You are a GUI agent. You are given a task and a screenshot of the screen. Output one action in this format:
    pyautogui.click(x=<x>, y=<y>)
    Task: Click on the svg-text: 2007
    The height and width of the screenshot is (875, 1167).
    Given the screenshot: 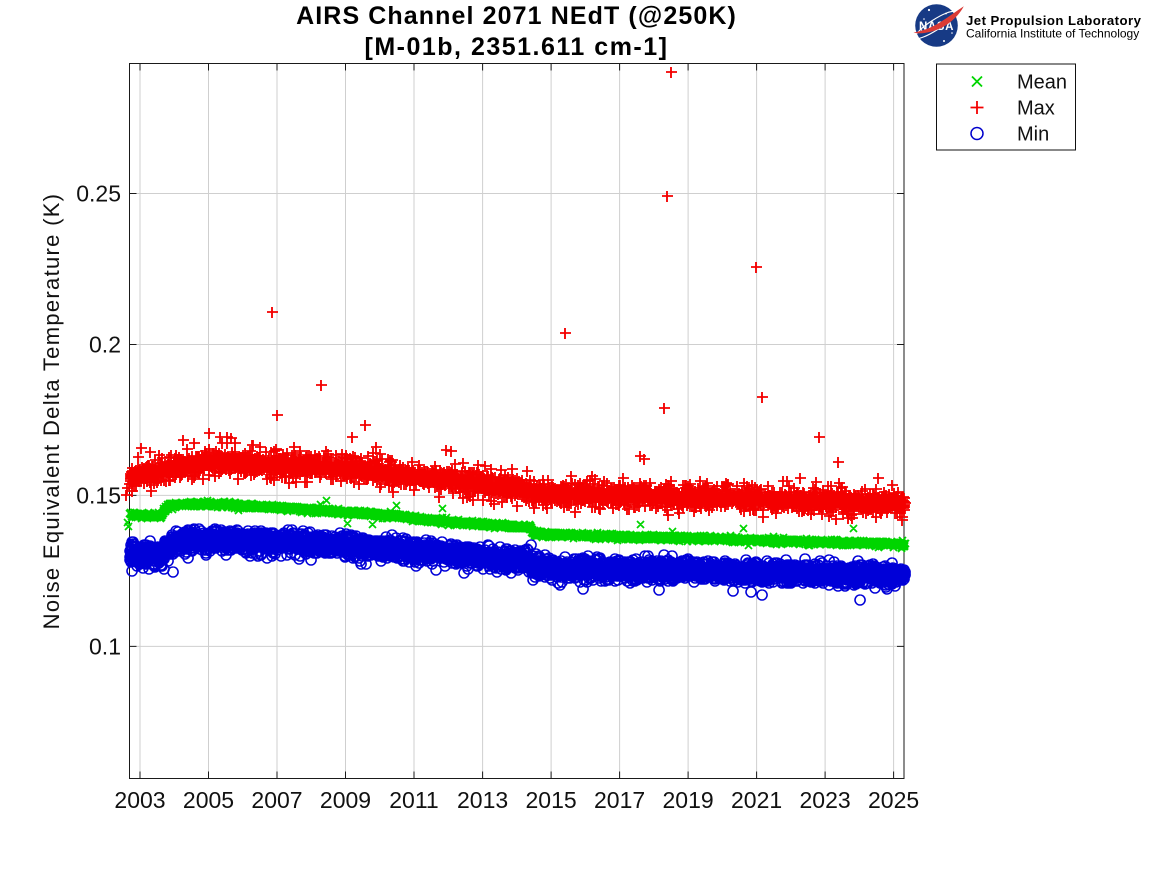 What is the action you would take?
    pyautogui.click(x=276, y=800)
    